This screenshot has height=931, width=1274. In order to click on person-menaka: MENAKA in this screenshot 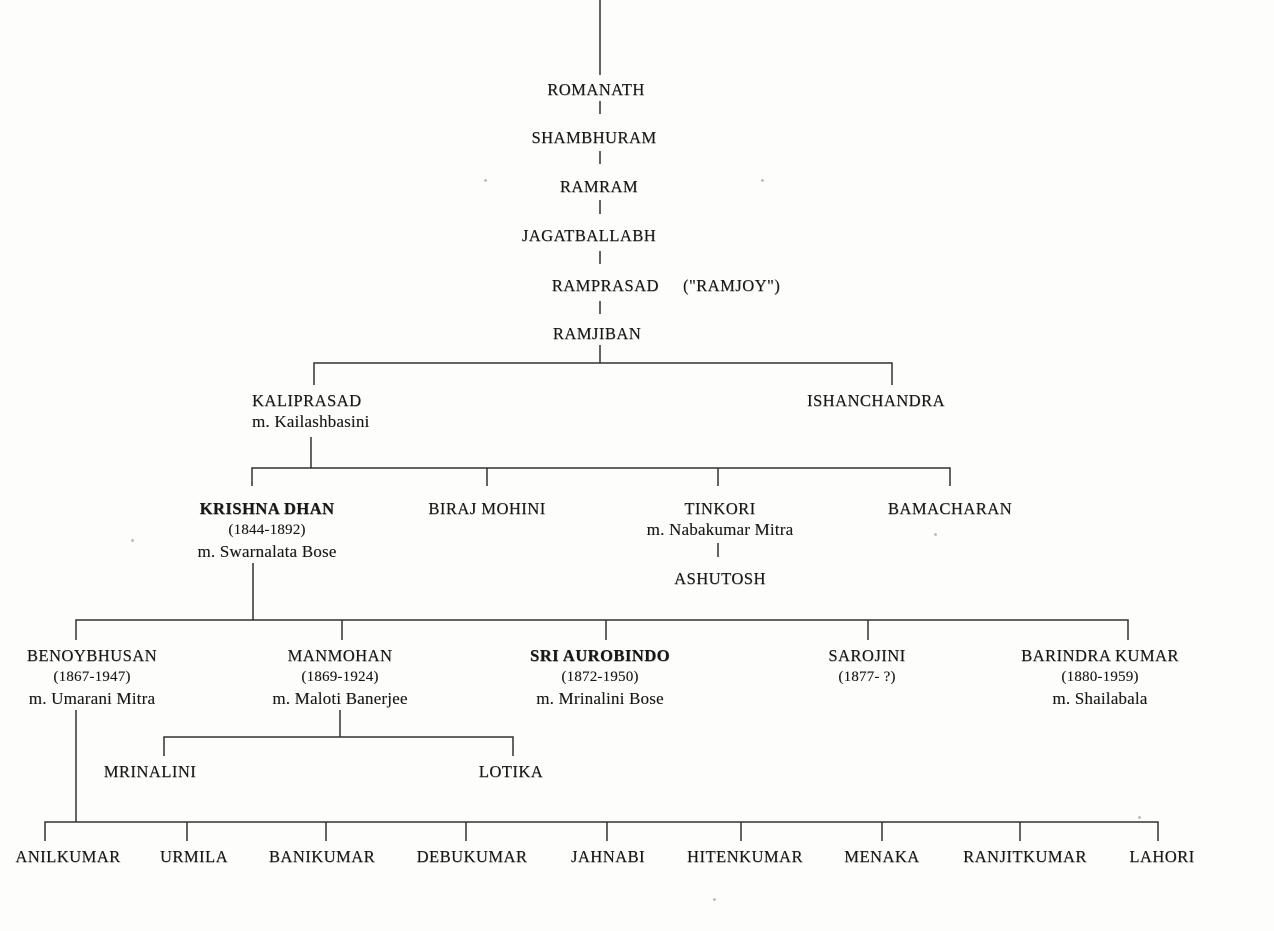, I will do `click(881, 857)`.